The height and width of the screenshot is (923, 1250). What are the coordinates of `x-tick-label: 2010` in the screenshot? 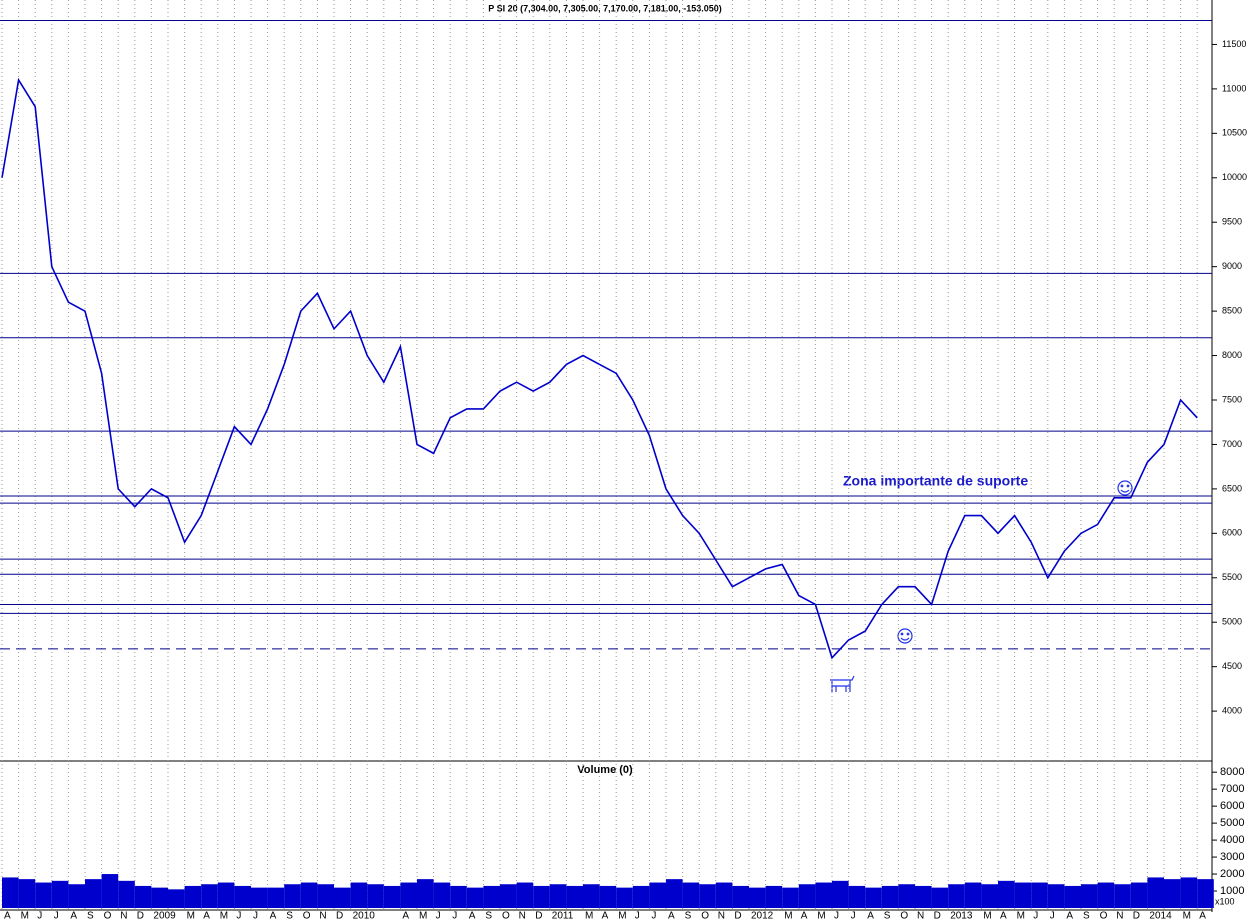 It's located at (364, 916).